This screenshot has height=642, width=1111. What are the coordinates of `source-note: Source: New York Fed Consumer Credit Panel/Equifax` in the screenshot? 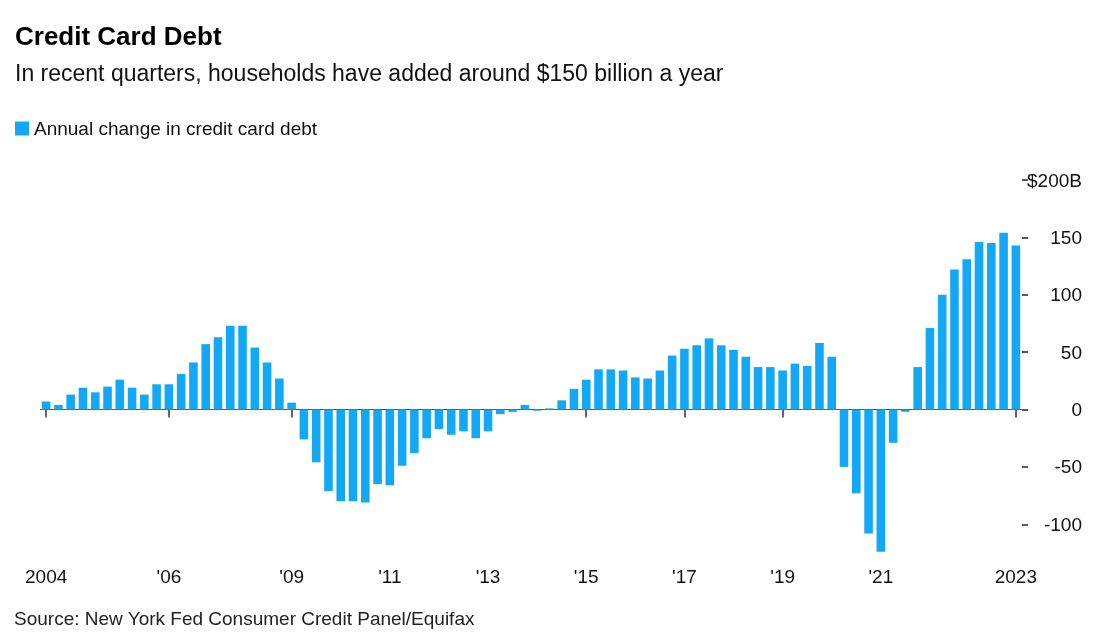 It's located at (244, 618).